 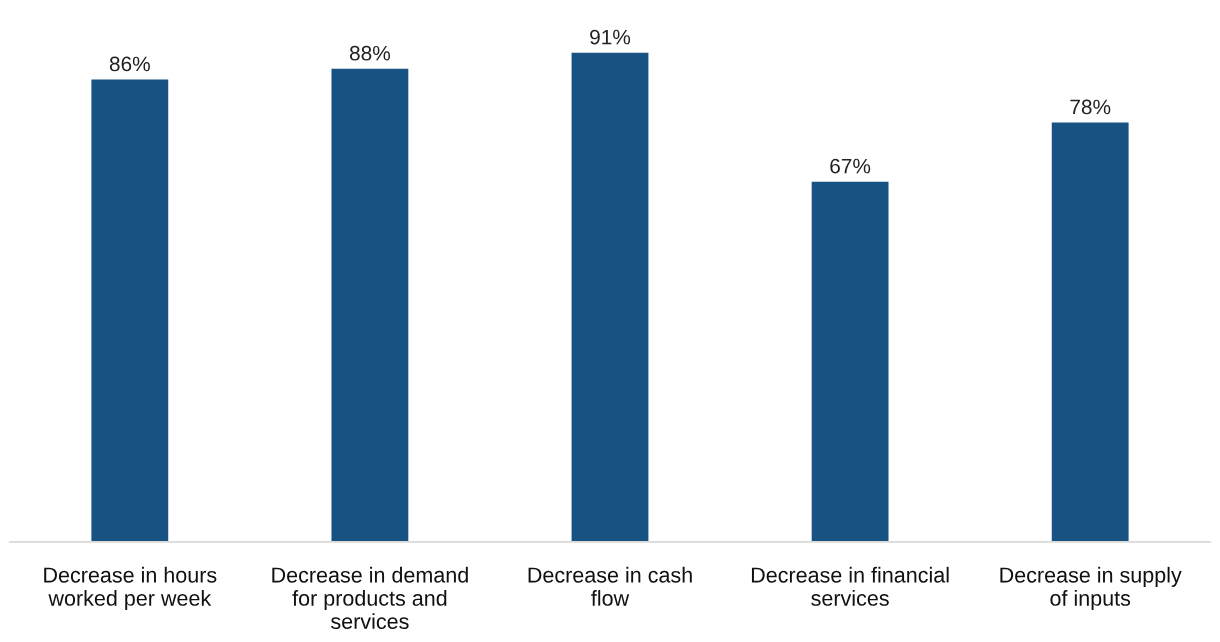 I want to click on data-label: 88%, so click(x=370, y=53).